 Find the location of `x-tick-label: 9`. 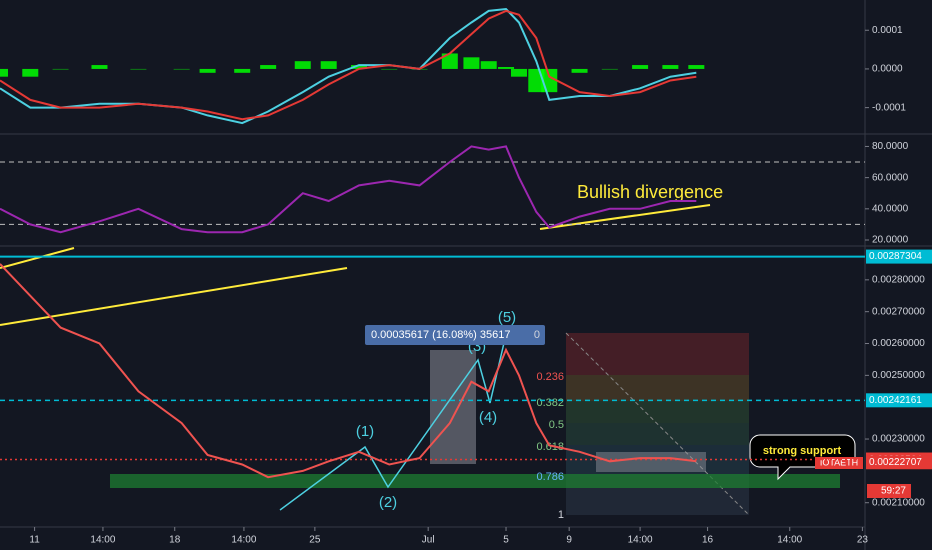

x-tick-label: 9 is located at coordinates (569, 540).